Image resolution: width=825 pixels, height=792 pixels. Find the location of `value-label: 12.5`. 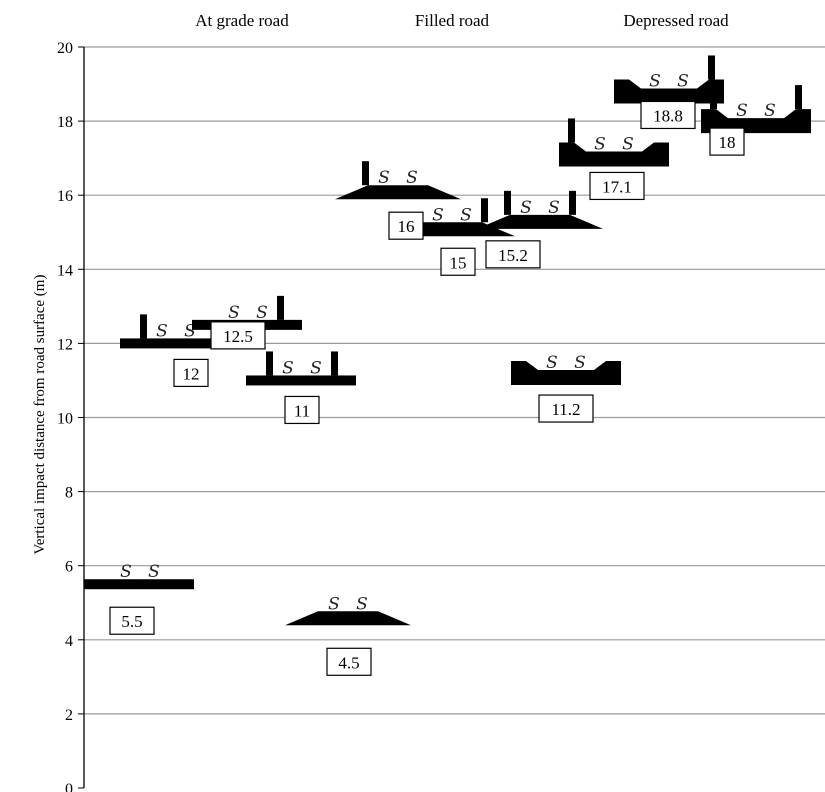

value-label: 12.5 is located at coordinates (238, 336).